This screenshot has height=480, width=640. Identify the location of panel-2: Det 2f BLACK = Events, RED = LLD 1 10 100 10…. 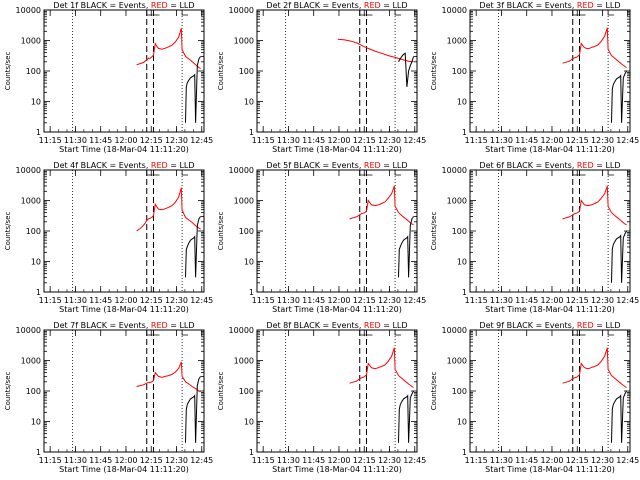
(321, 77).